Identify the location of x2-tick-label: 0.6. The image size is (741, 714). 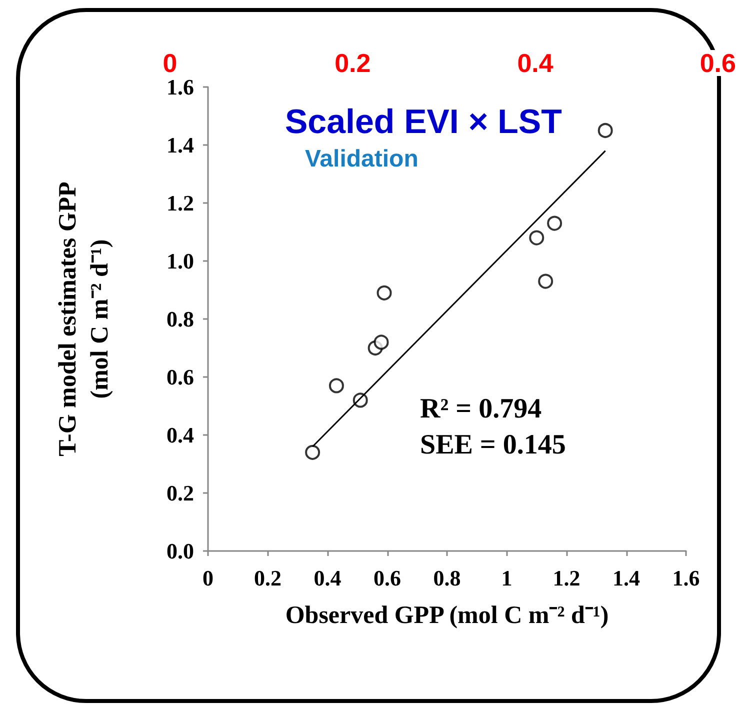
(718, 63).